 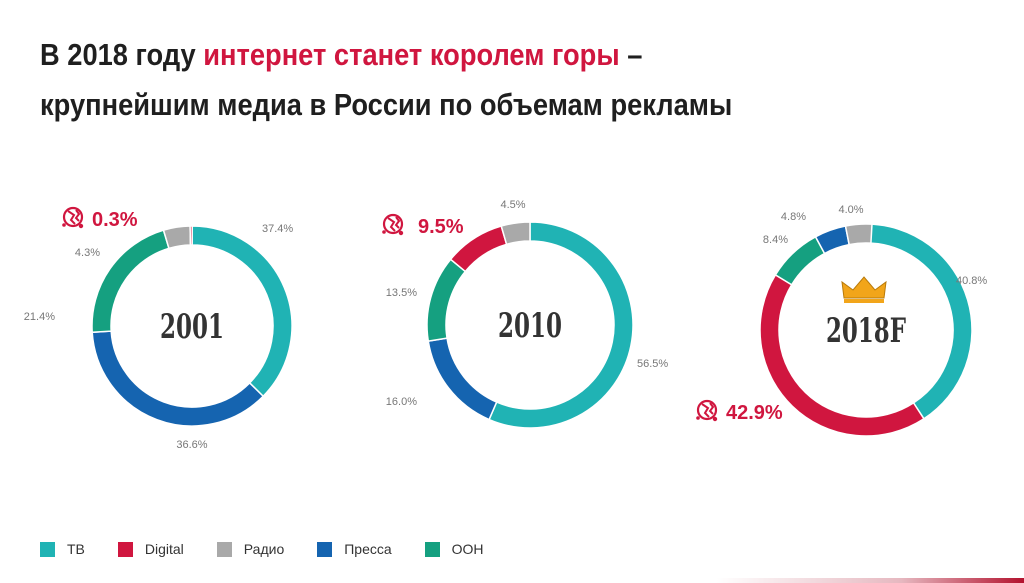 I want to click on donut-chart-2018f: 40.8% 8.4% 4.8% 4.0% 2018F 42.9%, so click(x=841, y=320).